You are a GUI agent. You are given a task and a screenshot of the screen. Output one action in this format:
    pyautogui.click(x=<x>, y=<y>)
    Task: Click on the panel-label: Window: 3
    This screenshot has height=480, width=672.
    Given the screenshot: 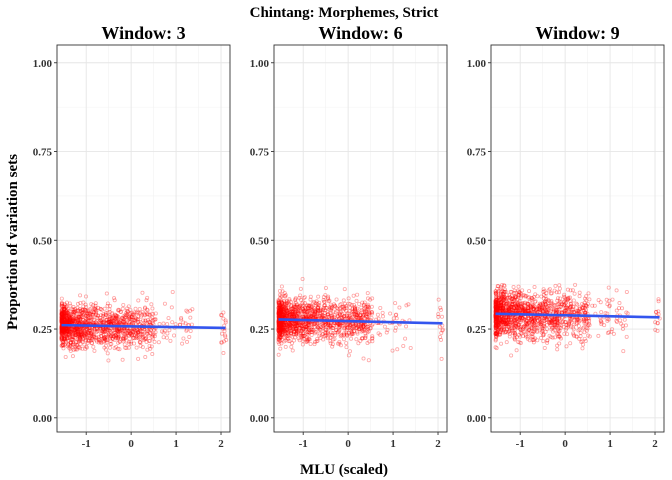 What is the action you would take?
    pyautogui.click(x=143, y=33)
    